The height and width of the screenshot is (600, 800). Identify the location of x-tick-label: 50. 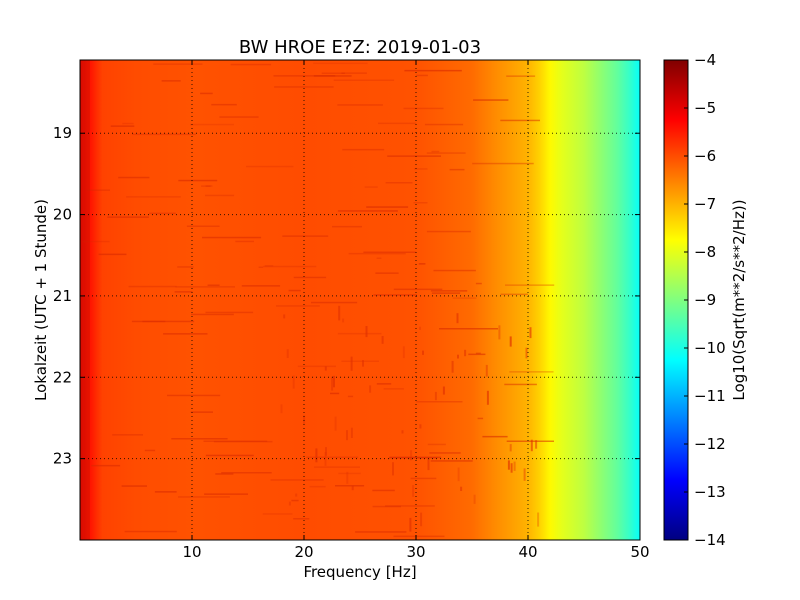
(639, 552).